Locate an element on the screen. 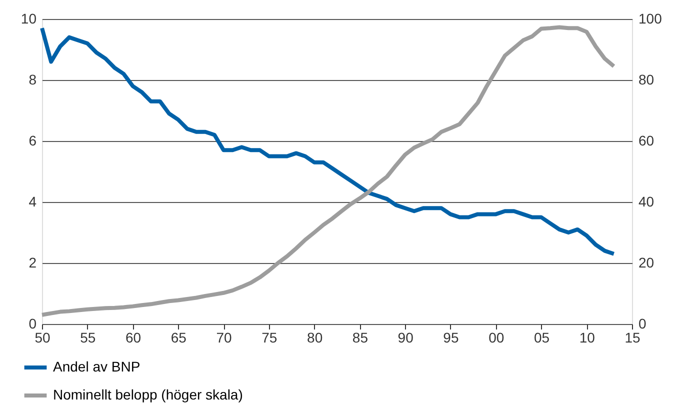 This screenshot has height=416, width=683. y2-tick-label: 40 is located at coordinates (646, 202).